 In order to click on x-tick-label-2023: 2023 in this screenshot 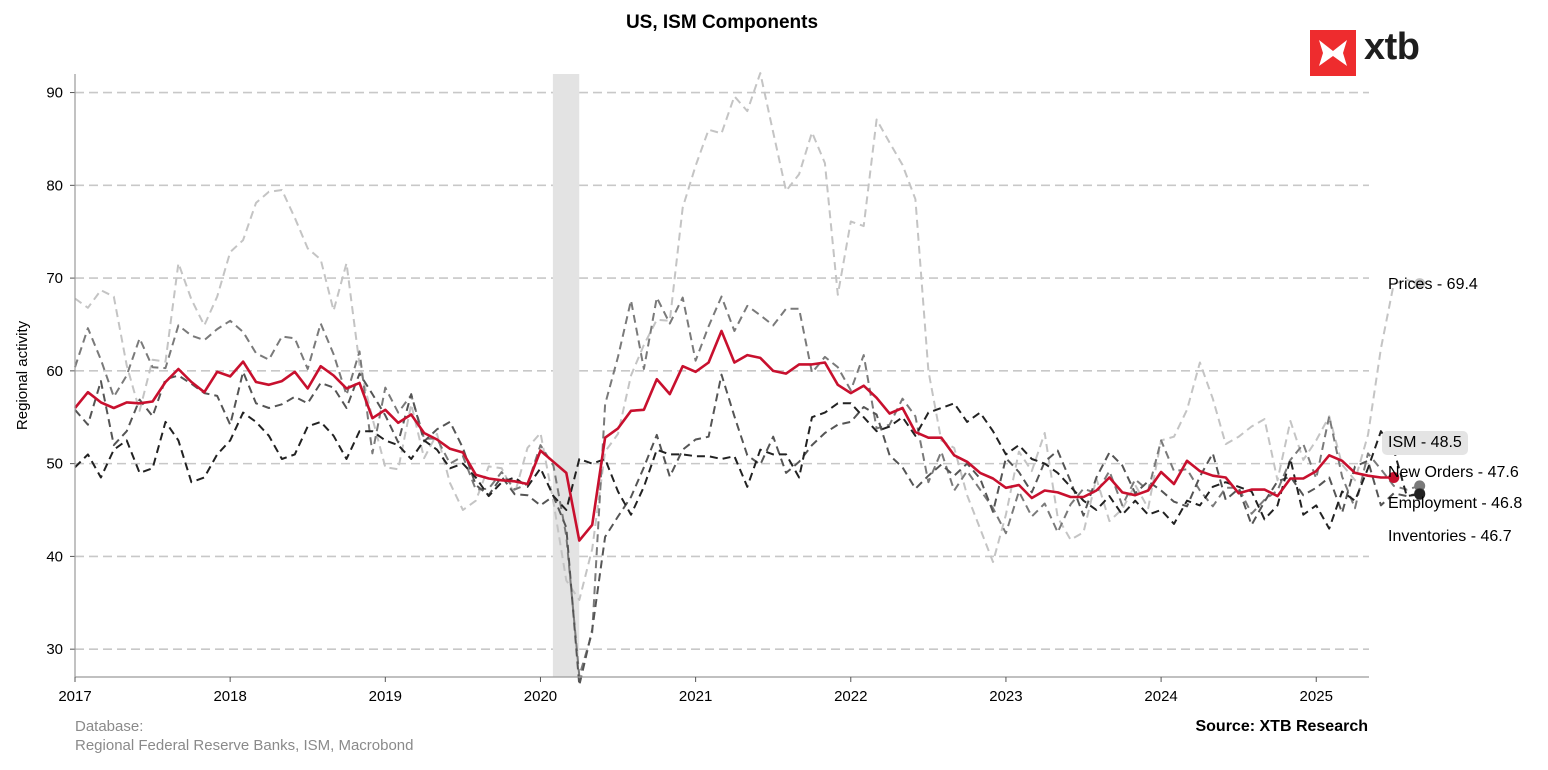, I will do `click(1005, 696)`.